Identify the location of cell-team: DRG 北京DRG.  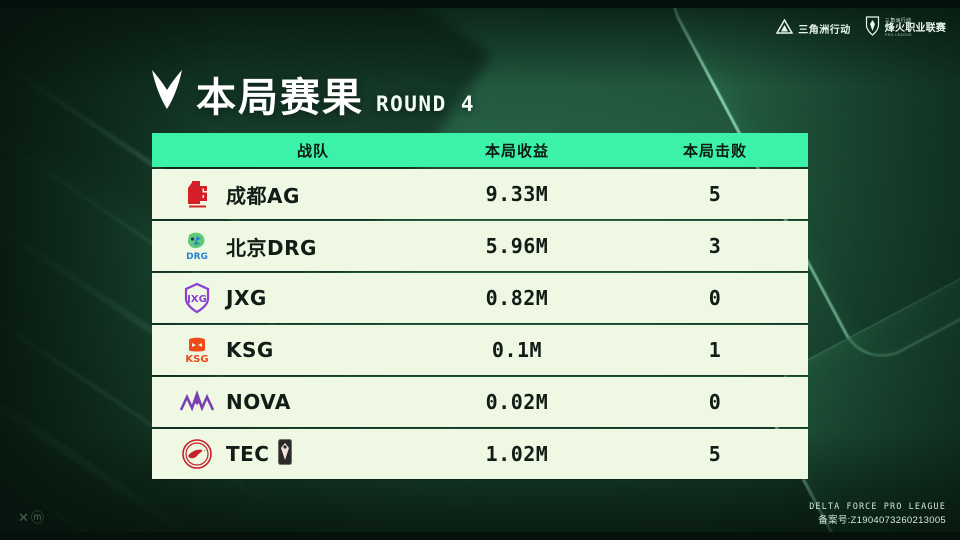
(282, 246).